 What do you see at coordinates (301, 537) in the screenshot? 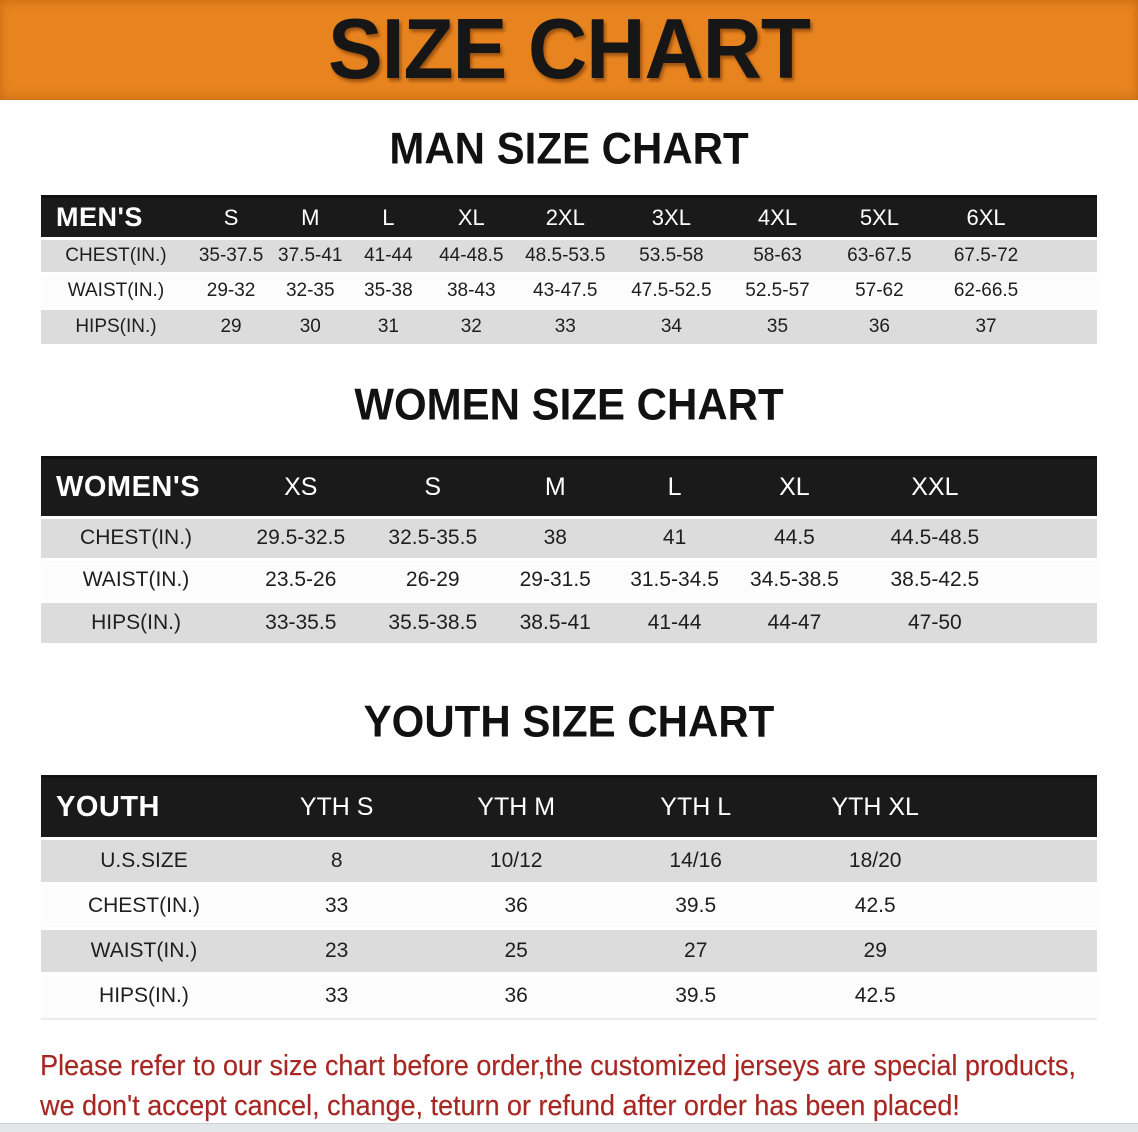
I see `size-value: 29.5-32.5` at bounding box center [301, 537].